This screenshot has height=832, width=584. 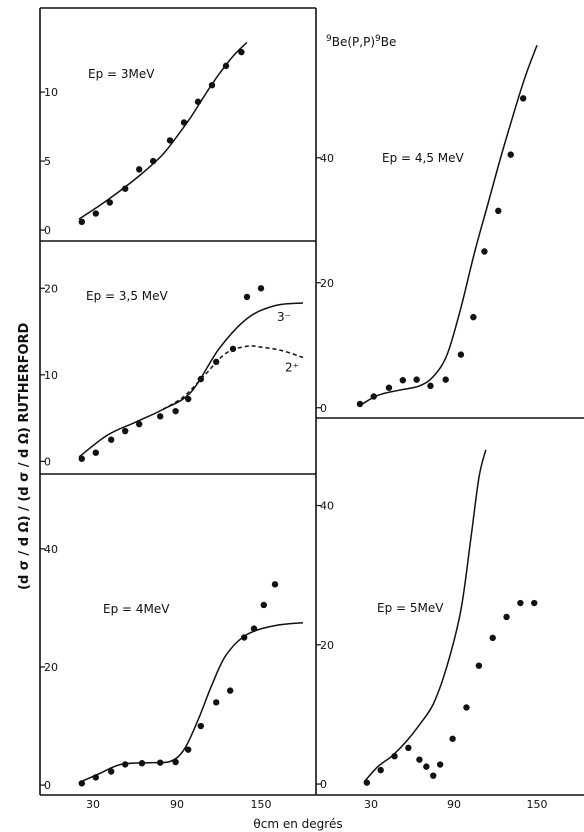 What do you see at coordinates (261, 804) in the screenshot?
I see `x-tick-label-left-150: 150` at bounding box center [261, 804].